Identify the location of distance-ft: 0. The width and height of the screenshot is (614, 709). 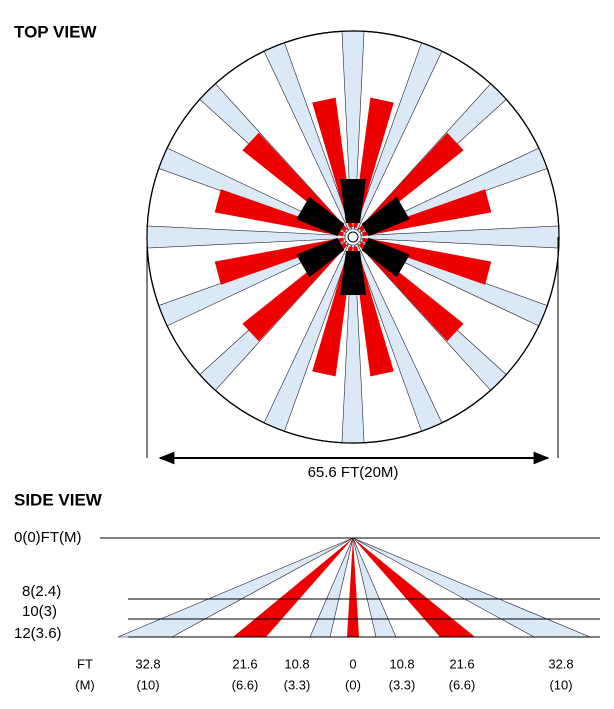
(352, 663).